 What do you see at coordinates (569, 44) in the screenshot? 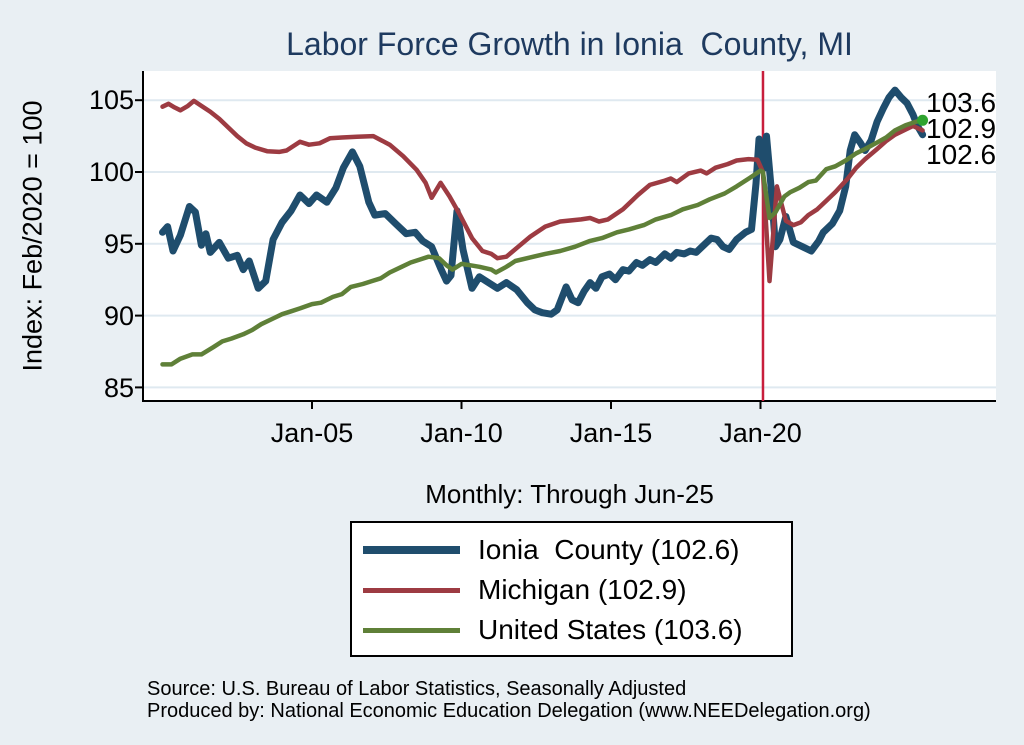
I see `chart-title: Labor Force Growth in Ionia County, MI` at bounding box center [569, 44].